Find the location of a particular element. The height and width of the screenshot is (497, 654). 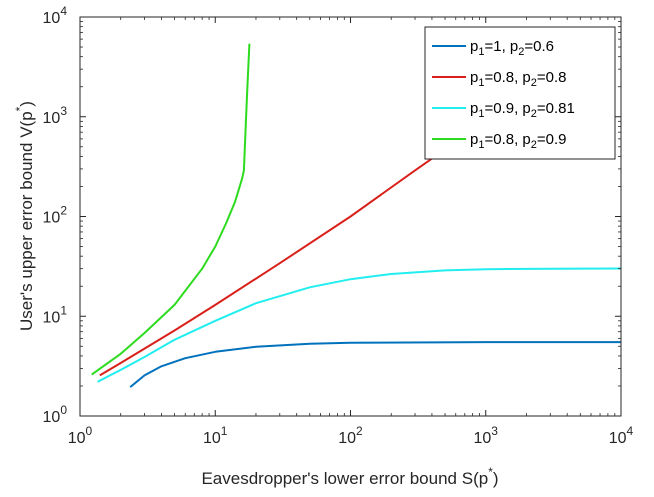

x-tick-label: 10² is located at coordinates (350, 435).